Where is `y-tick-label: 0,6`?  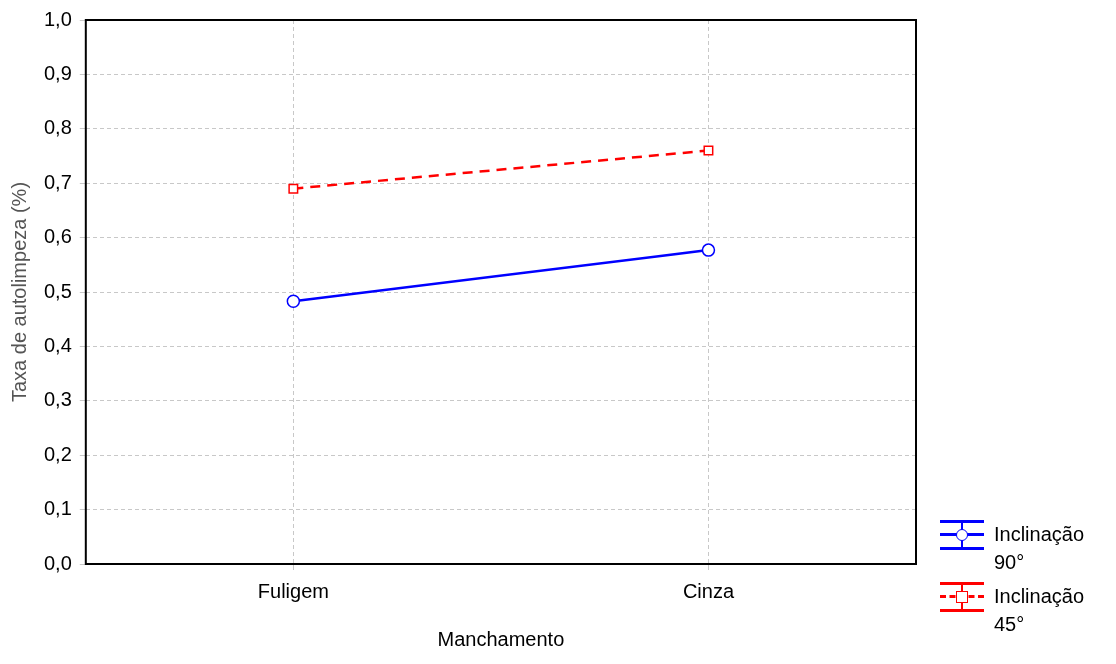
y-tick-label: 0,6 is located at coordinates (57, 236).